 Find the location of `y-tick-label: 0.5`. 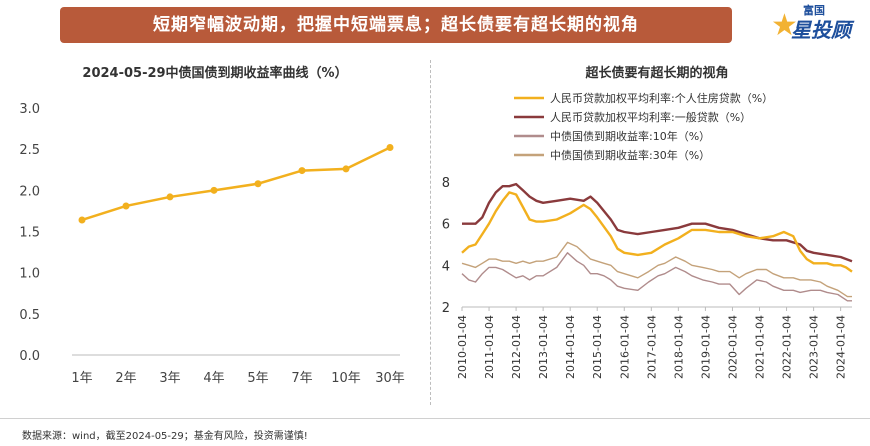

y-tick-label: 0.5 is located at coordinates (29, 315).